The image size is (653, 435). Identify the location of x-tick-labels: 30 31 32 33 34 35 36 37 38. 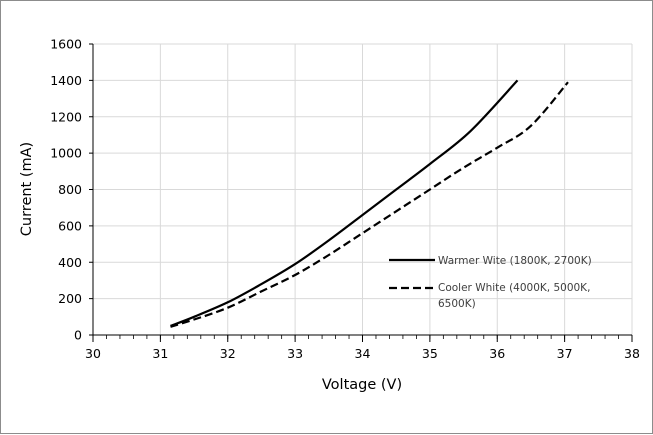
(362, 353).